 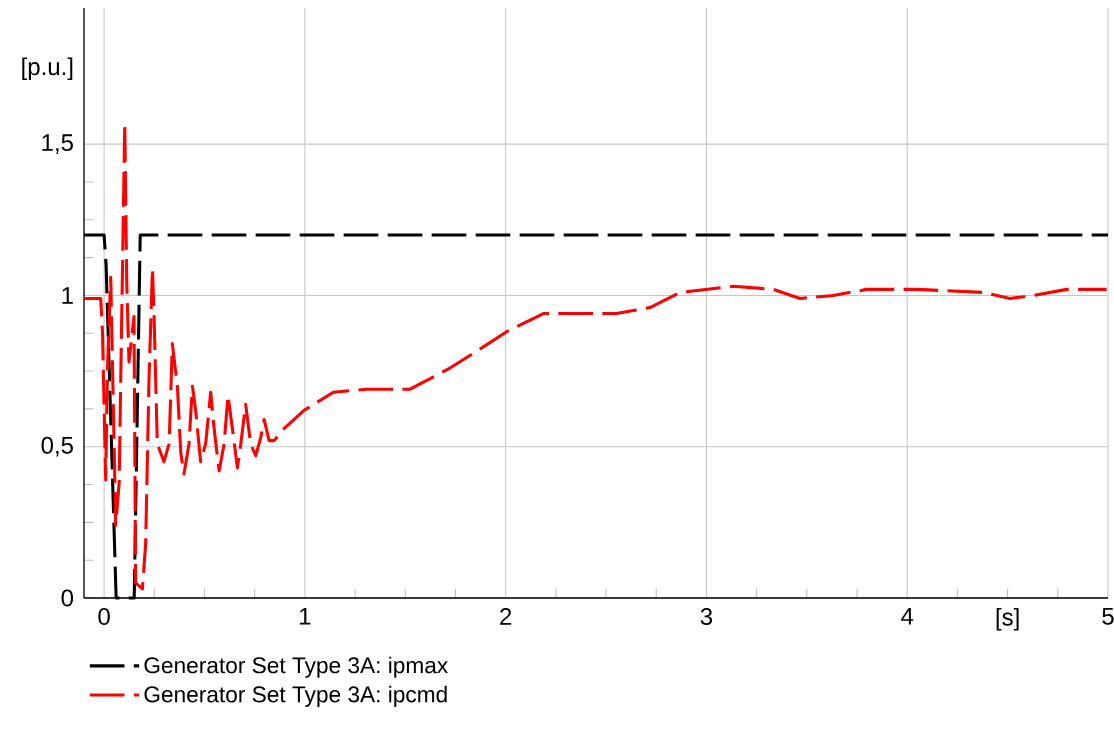 I want to click on x-tick-label: 4, so click(x=907, y=616).